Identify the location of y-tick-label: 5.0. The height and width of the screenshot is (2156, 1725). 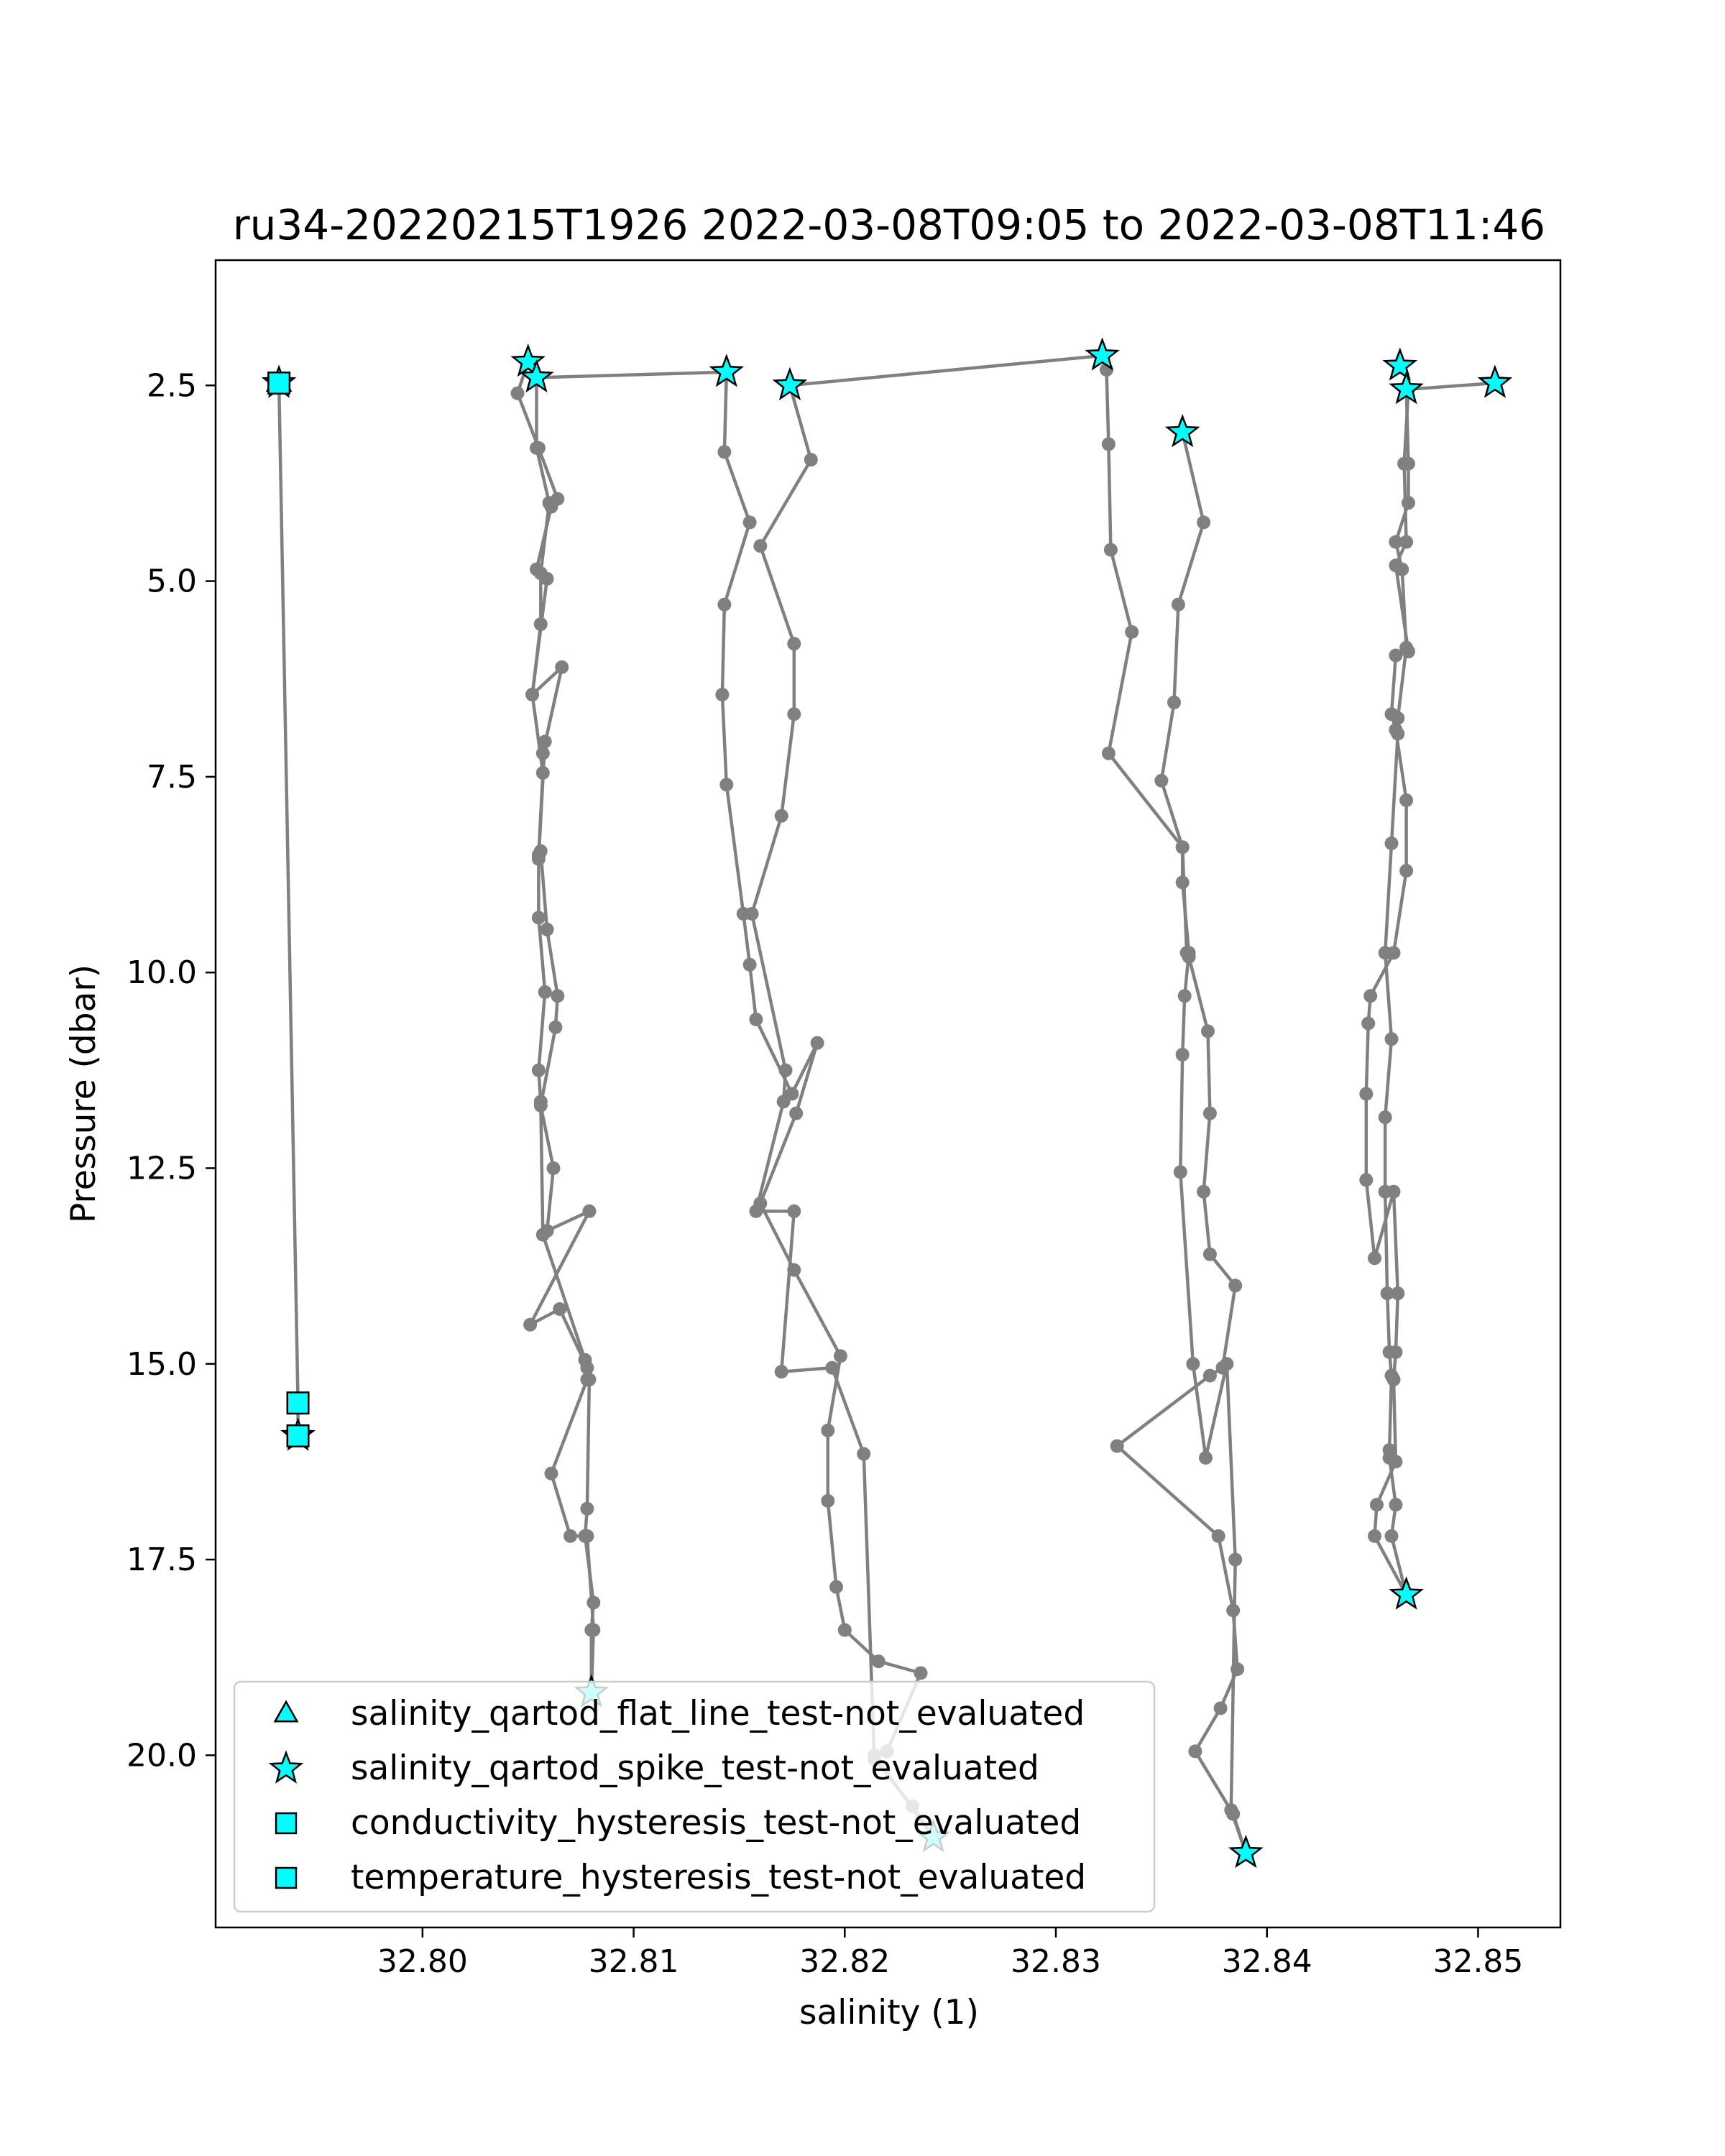
(172, 581).